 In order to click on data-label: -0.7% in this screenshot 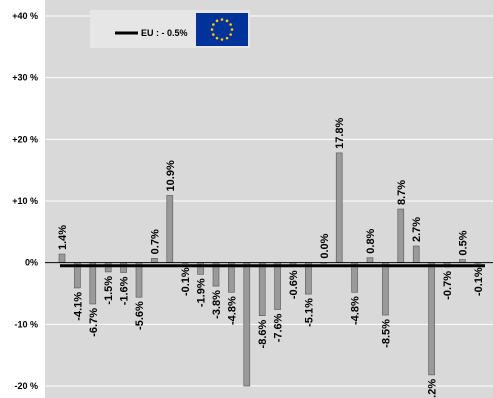, I will do `click(448, 285)`.